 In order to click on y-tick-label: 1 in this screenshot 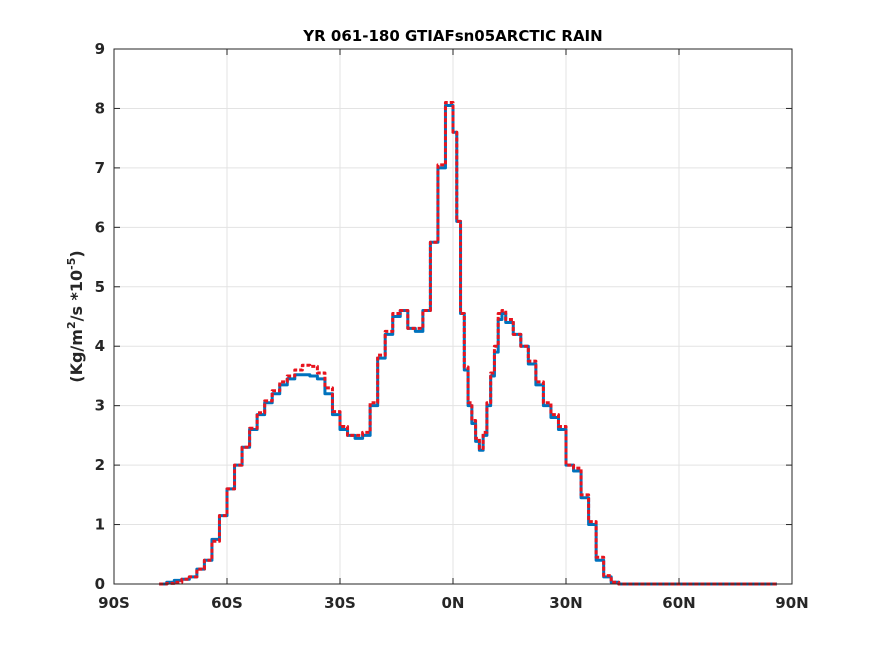, I will do `click(100, 525)`.